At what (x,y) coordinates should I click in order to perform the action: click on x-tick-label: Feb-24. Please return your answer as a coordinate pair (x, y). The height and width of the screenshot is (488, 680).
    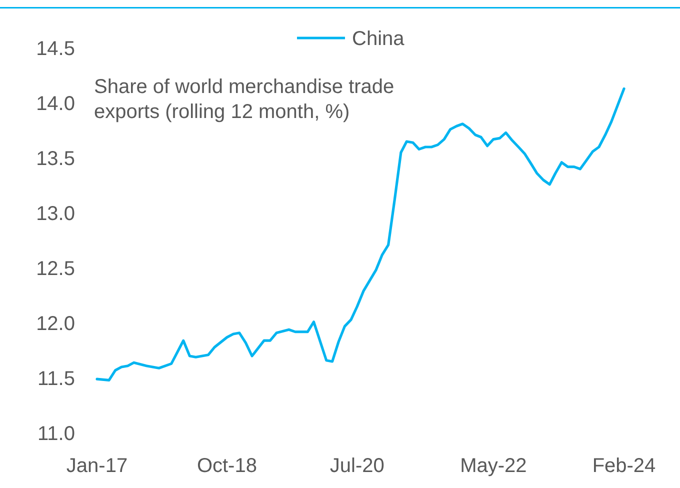
    Looking at the image, I should click on (624, 466).